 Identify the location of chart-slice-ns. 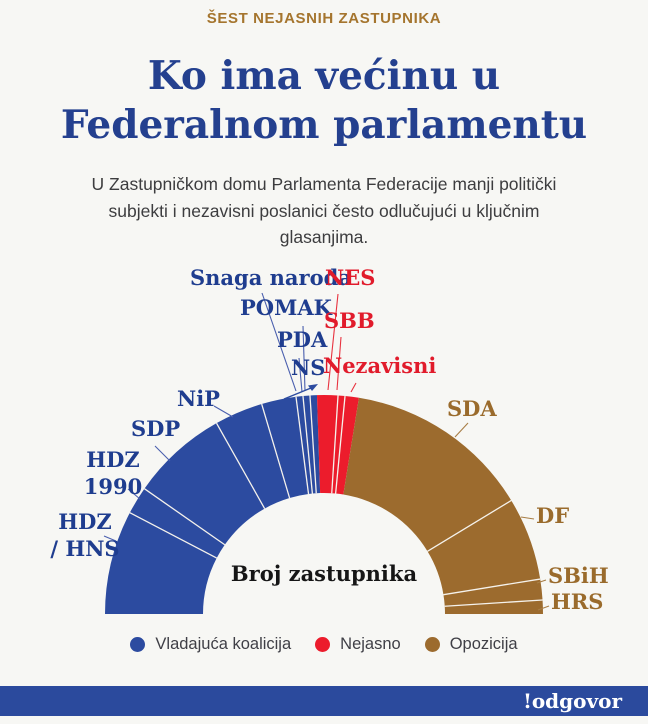
(285, 447).